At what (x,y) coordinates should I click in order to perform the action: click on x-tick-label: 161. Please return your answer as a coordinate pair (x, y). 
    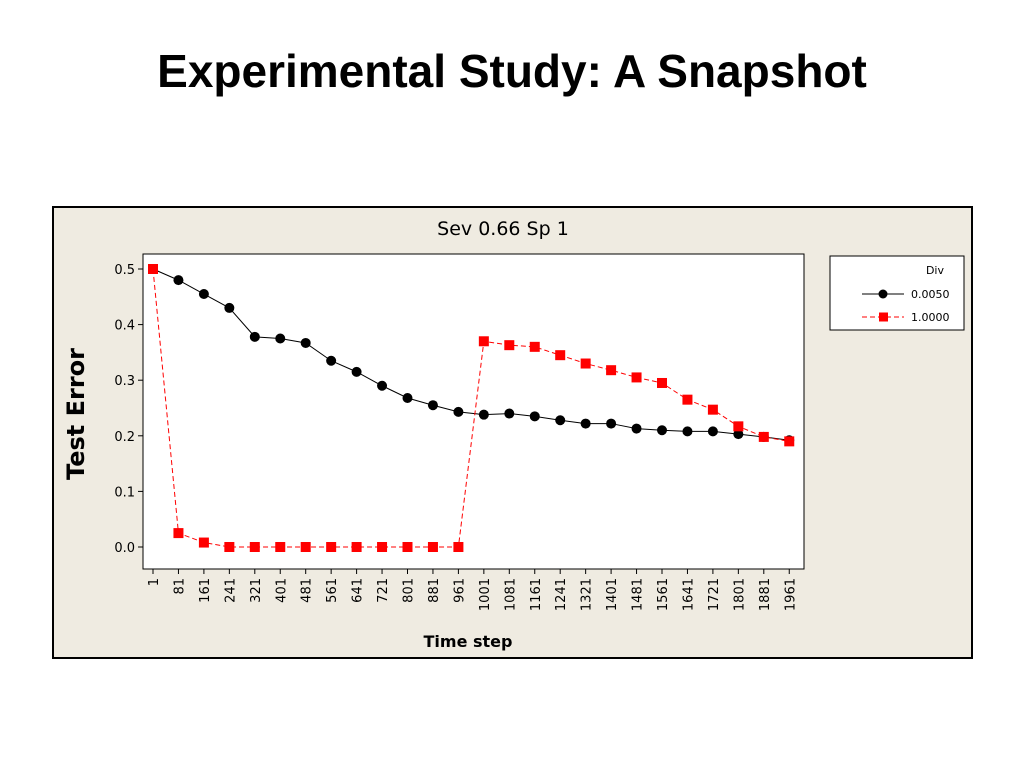
    Looking at the image, I should click on (205, 590).